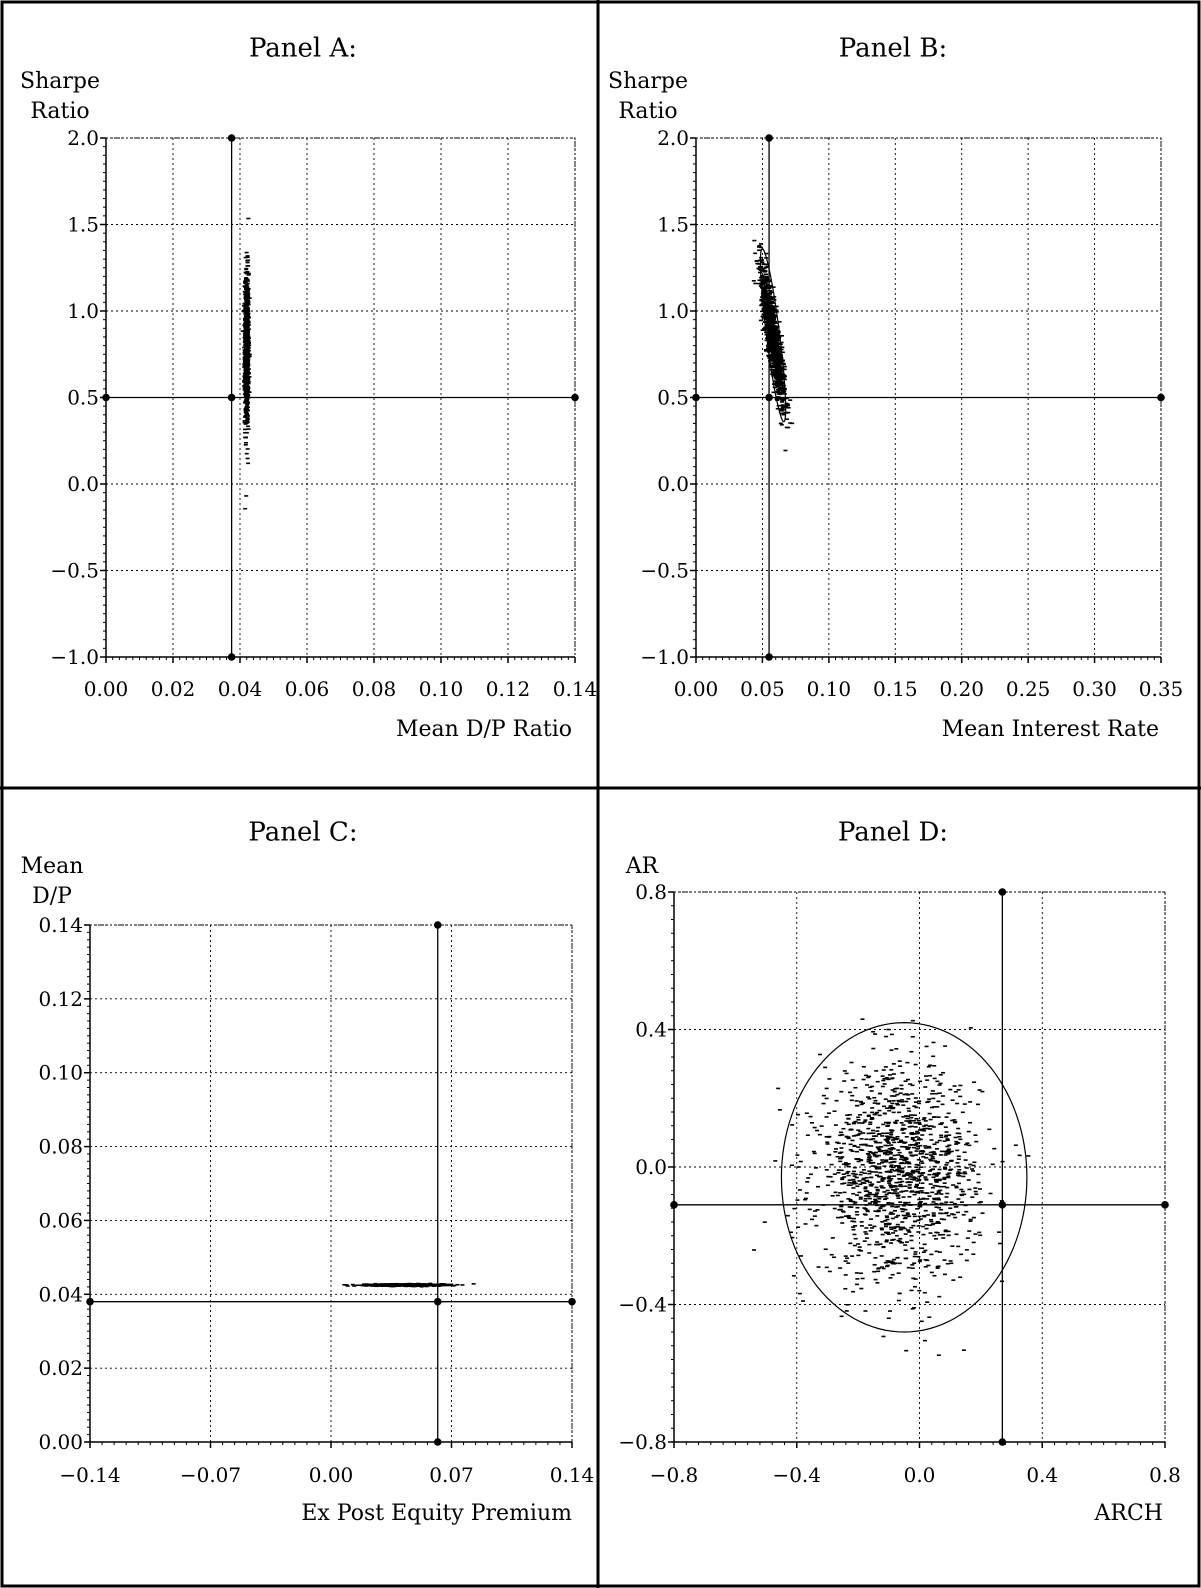 The height and width of the screenshot is (1588, 1201). Describe the element at coordinates (60, 1073) in the screenshot. I see `y-tick-label: 0.10` at that location.